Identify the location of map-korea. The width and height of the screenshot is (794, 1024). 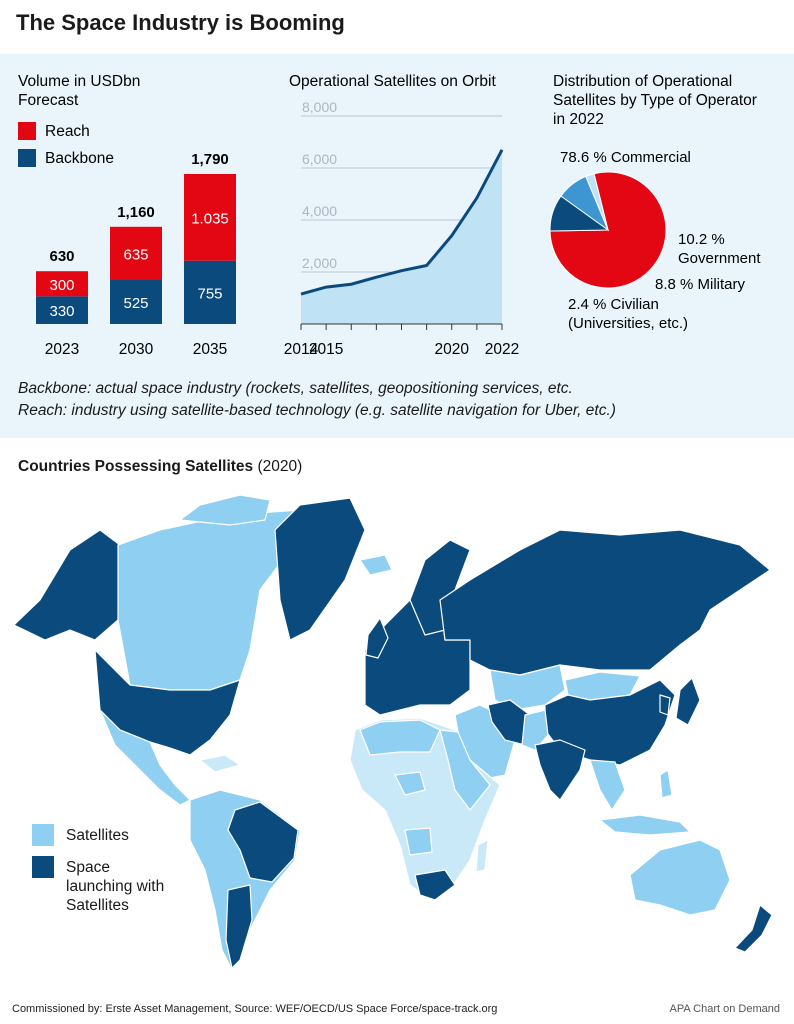
(665, 705).